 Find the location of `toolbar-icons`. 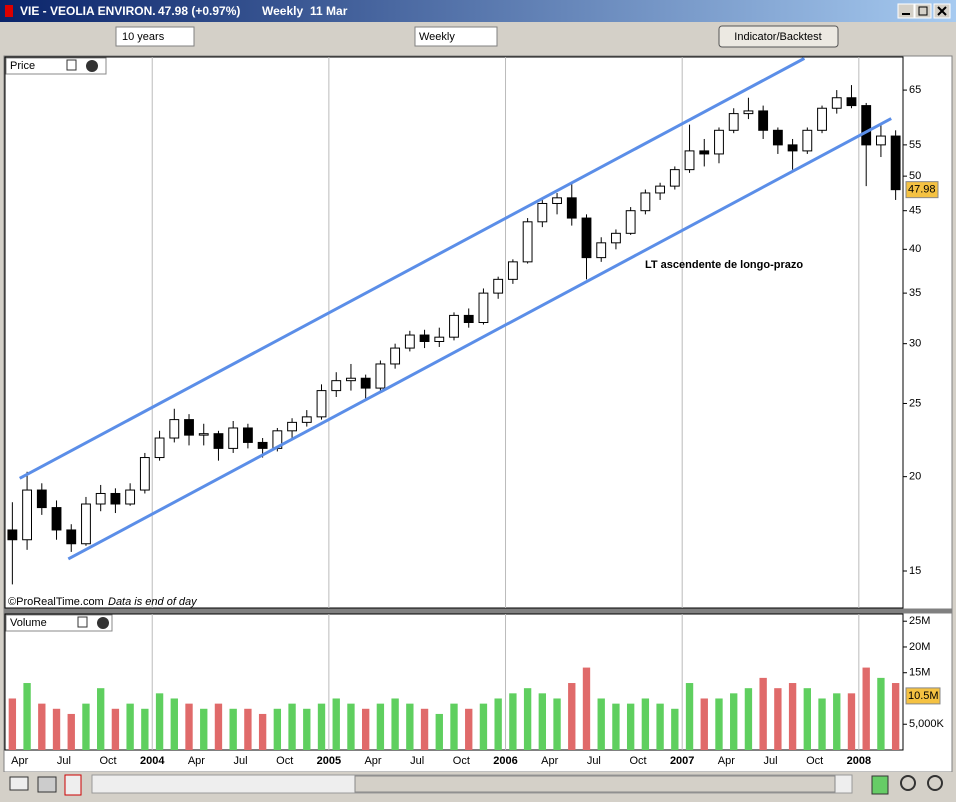

toolbar-icons is located at coordinates (476, 785).